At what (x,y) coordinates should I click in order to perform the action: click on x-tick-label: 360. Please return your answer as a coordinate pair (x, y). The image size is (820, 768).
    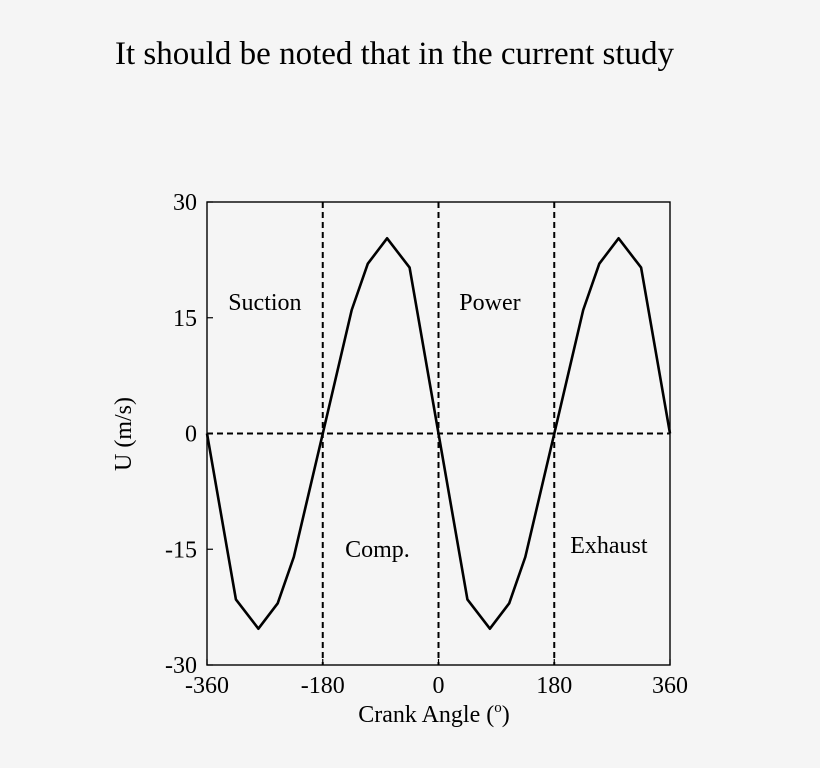
    Looking at the image, I should click on (670, 686).